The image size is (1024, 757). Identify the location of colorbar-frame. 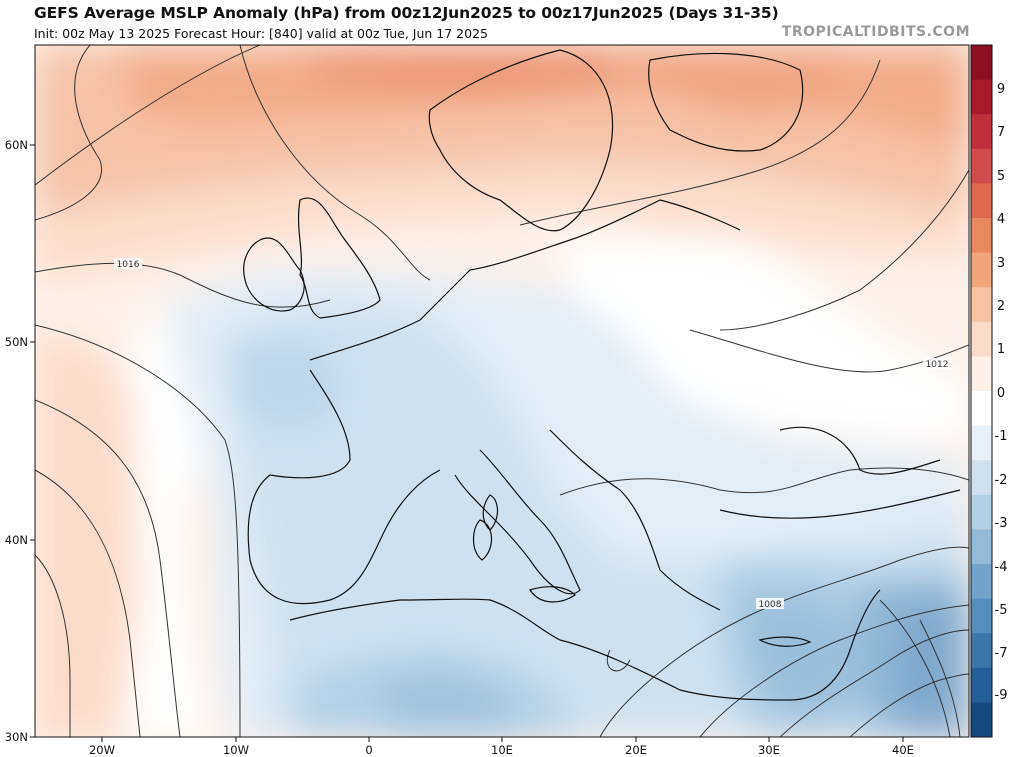
(981, 391).